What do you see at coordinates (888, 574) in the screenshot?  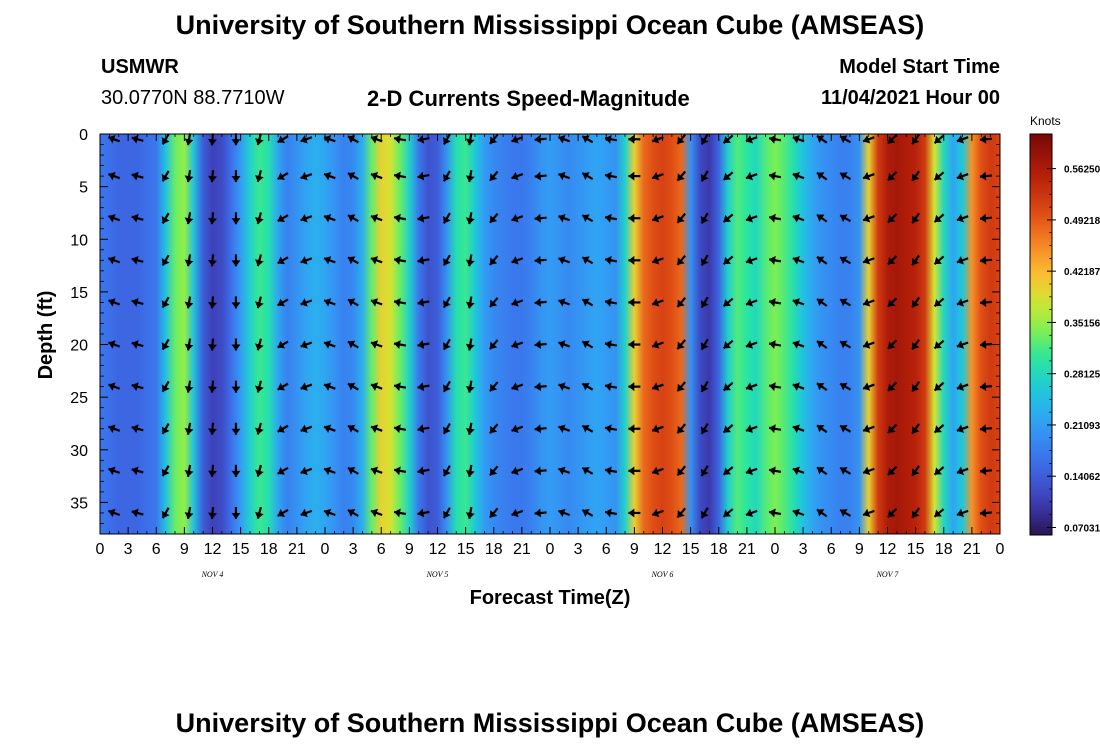 I see `date-label: NOV 7` at bounding box center [888, 574].